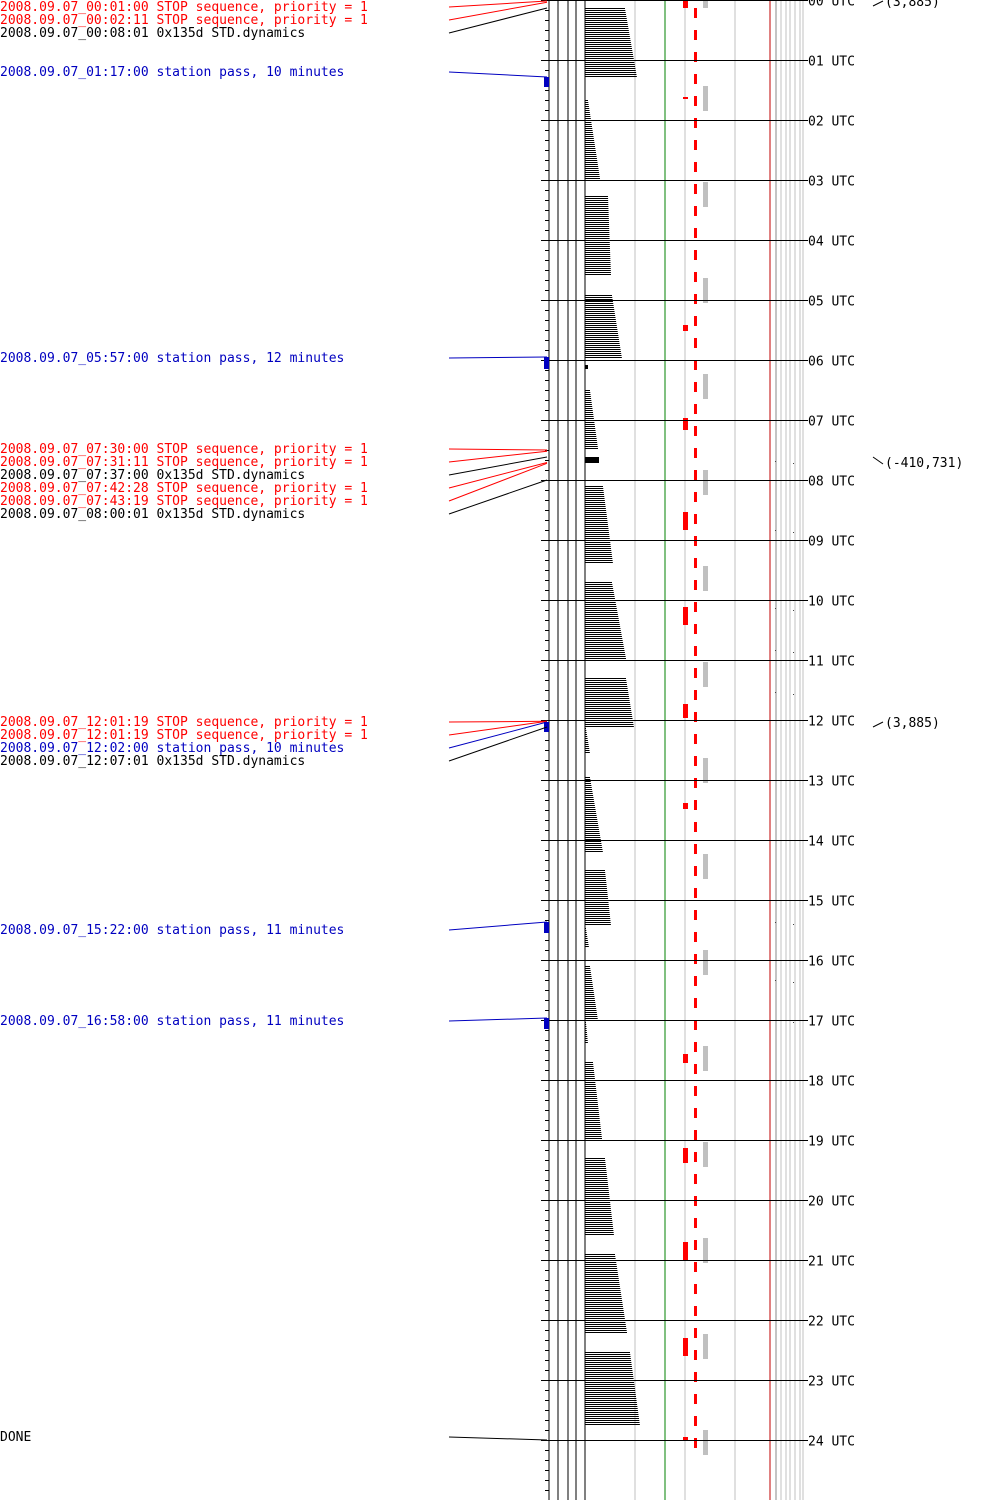 The image size is (1000, 1500). I want to click on hour-label: 02 UTC, so click(831, 122).